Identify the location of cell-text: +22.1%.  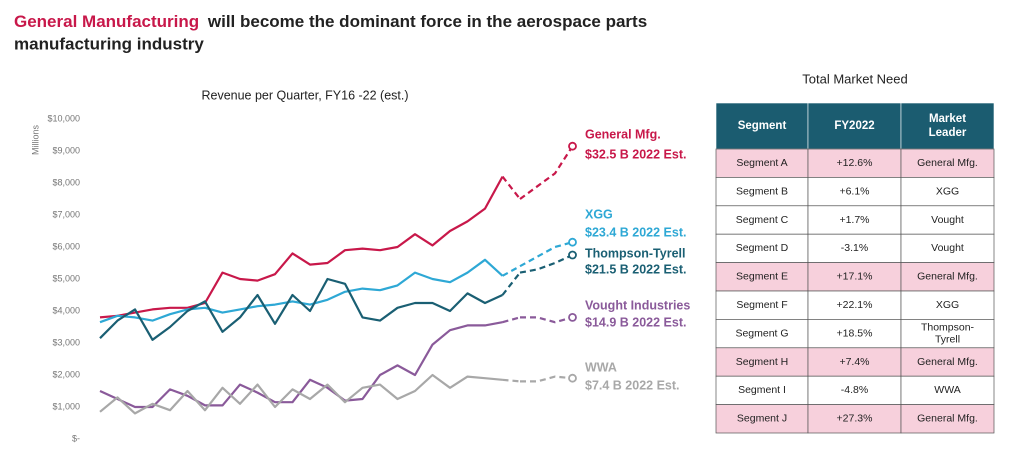
(855, 305).